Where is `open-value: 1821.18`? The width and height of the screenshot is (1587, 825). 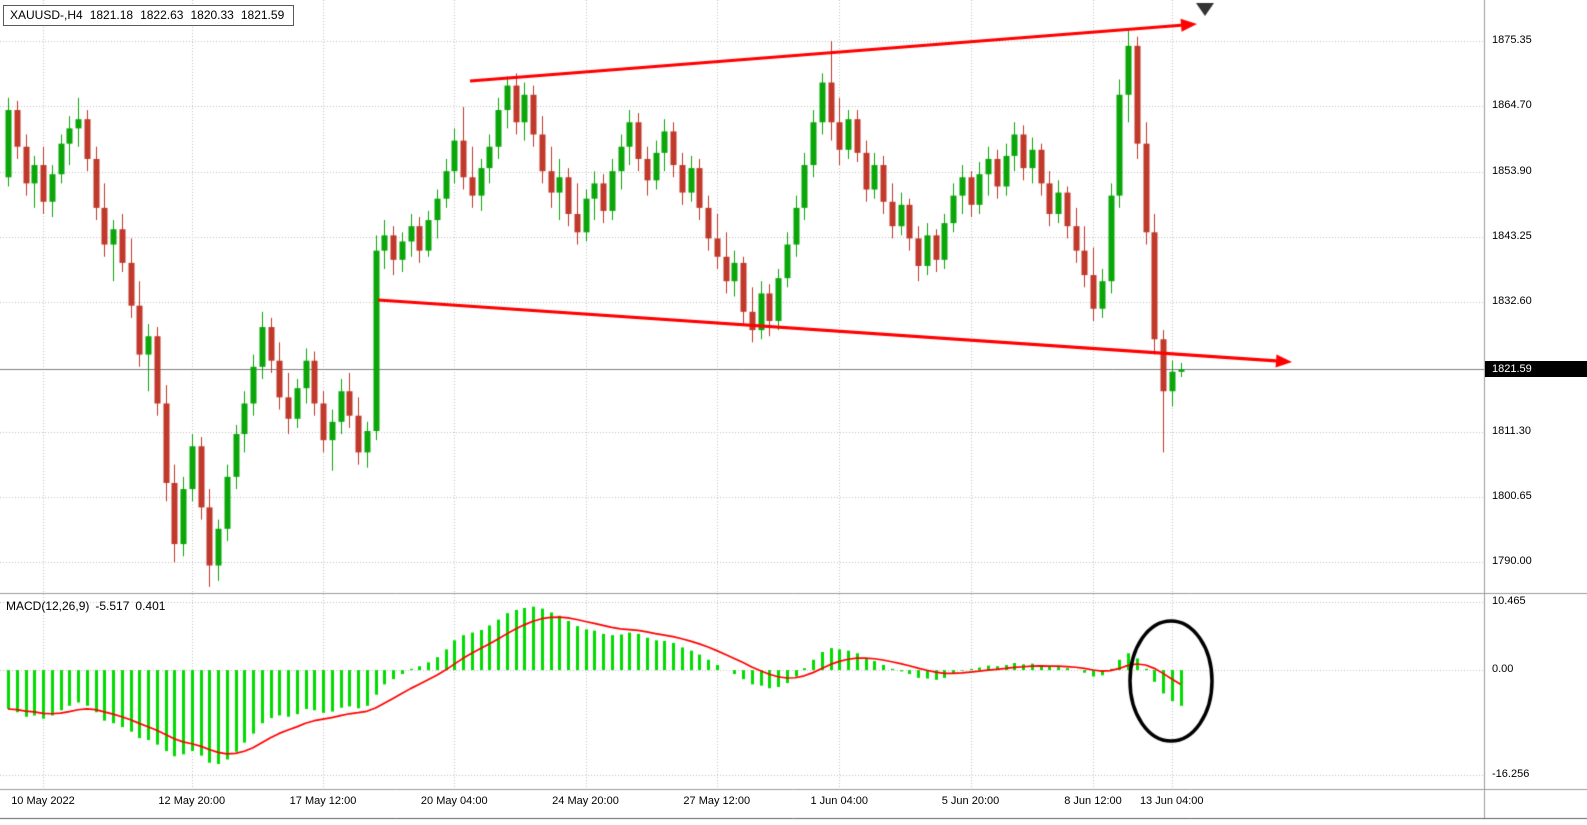 open-value: 1821.18 is located at coordinates (111, 15).